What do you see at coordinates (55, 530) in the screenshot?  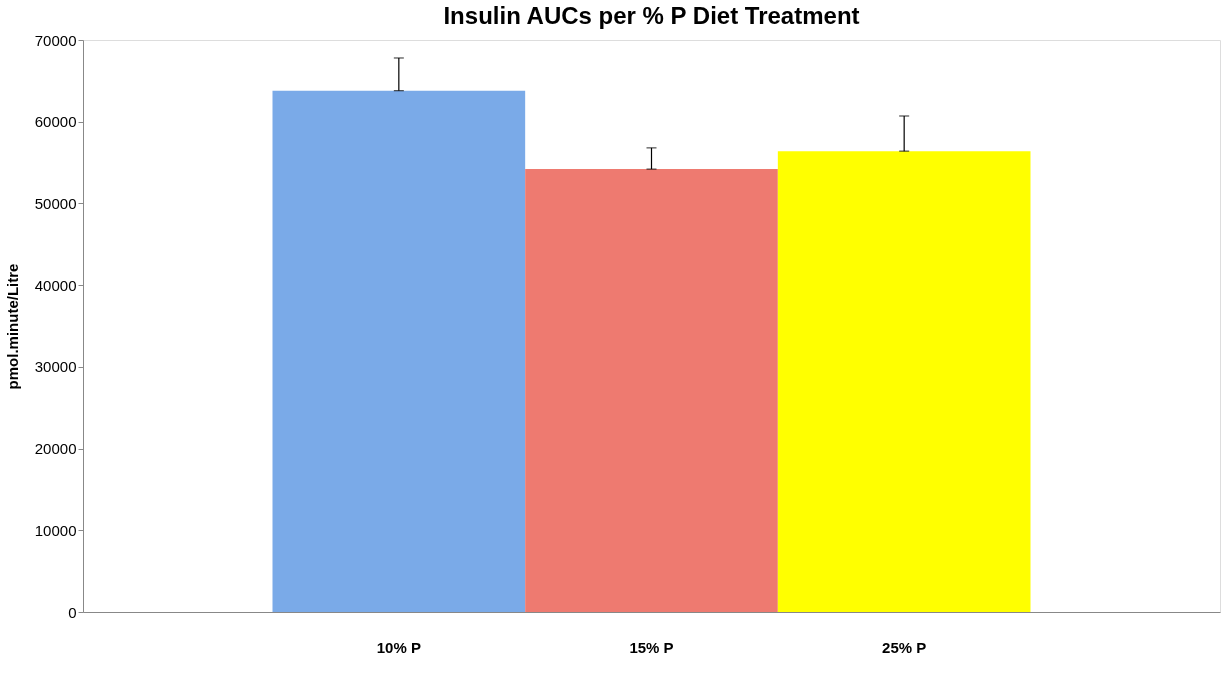 I see `y-tick-label: 10000` at bounding box center [55, 530].